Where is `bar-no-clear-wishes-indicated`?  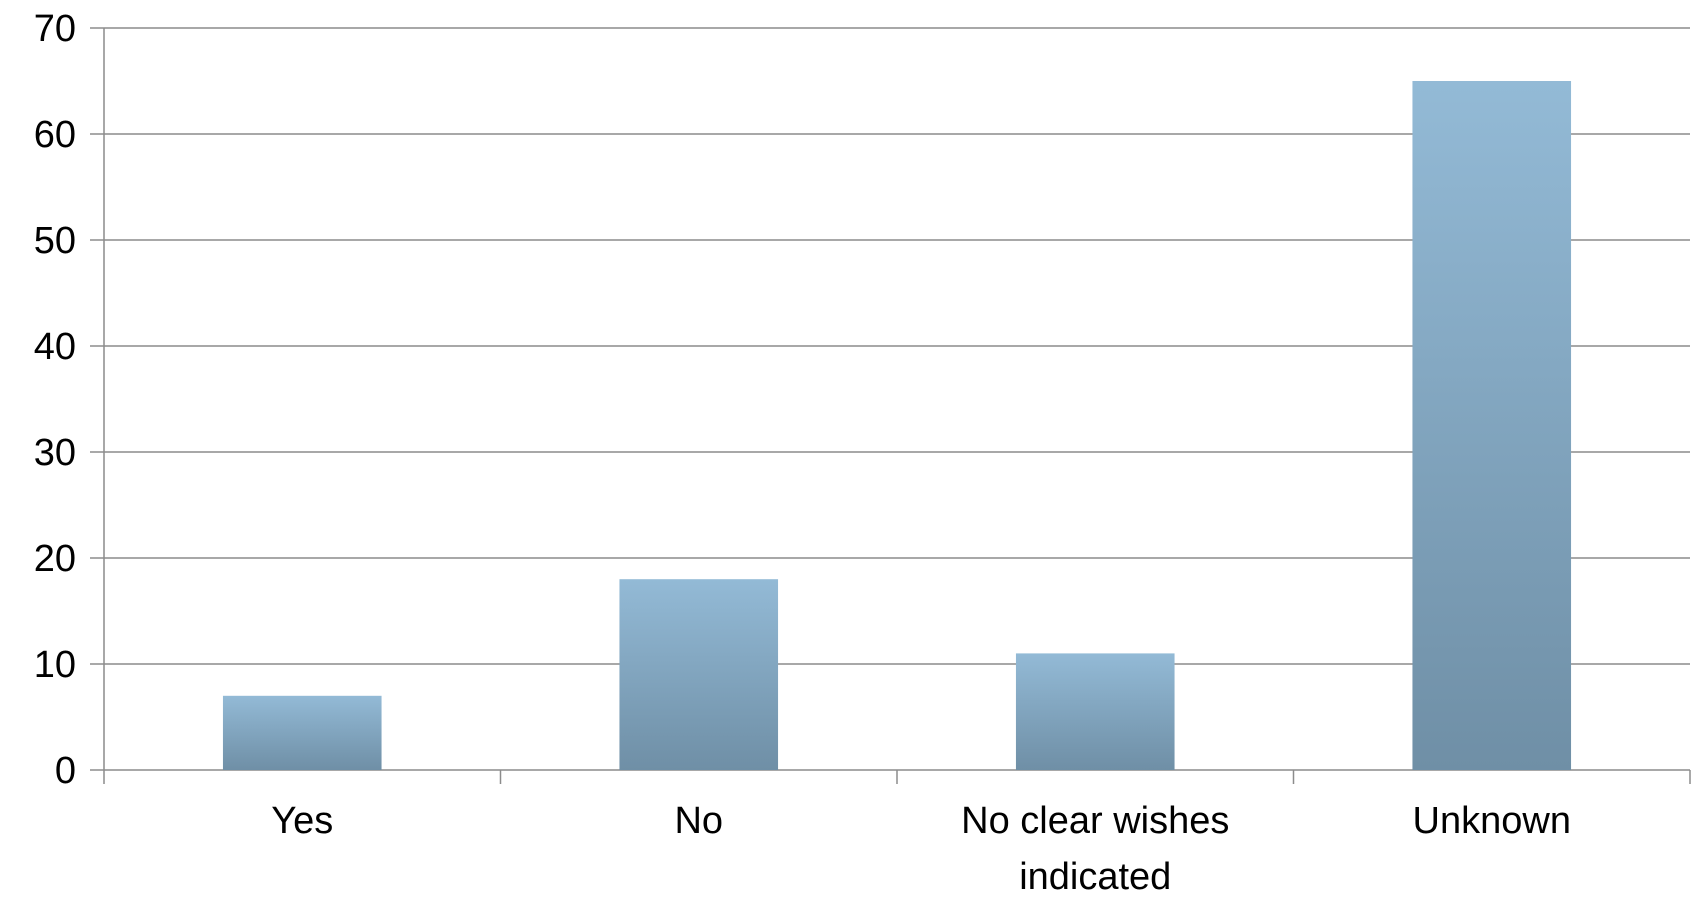
bar-no-clear-wishes-indicated is located at coordinates (1095, 711).